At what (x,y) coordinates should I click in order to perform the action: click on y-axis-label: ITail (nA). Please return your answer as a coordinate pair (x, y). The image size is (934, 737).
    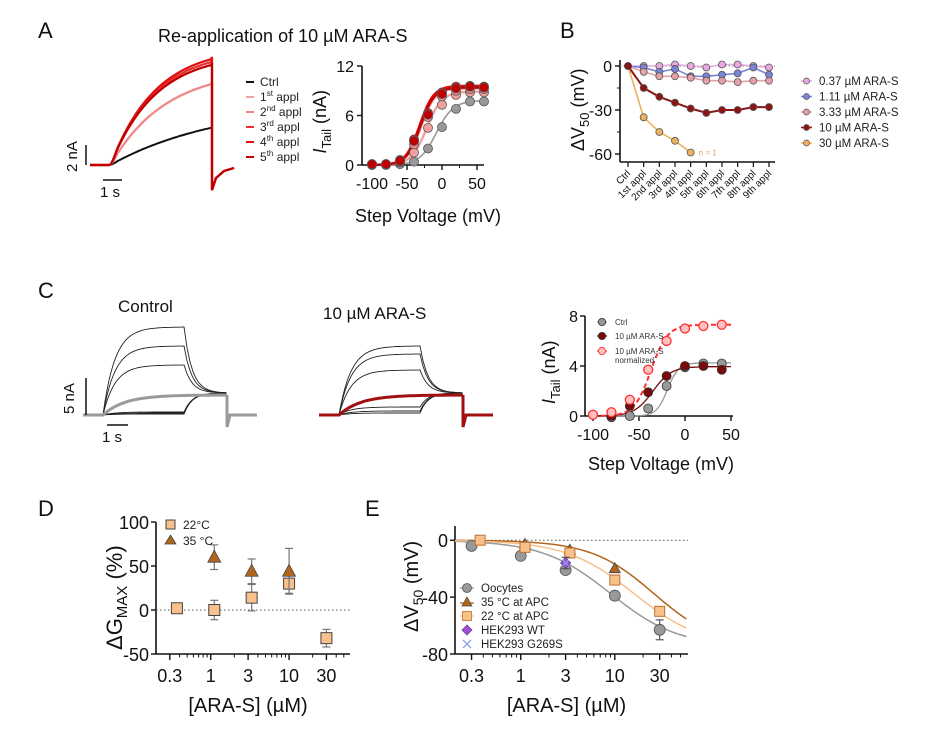
    Looking at the image, I should click on (551, 372).